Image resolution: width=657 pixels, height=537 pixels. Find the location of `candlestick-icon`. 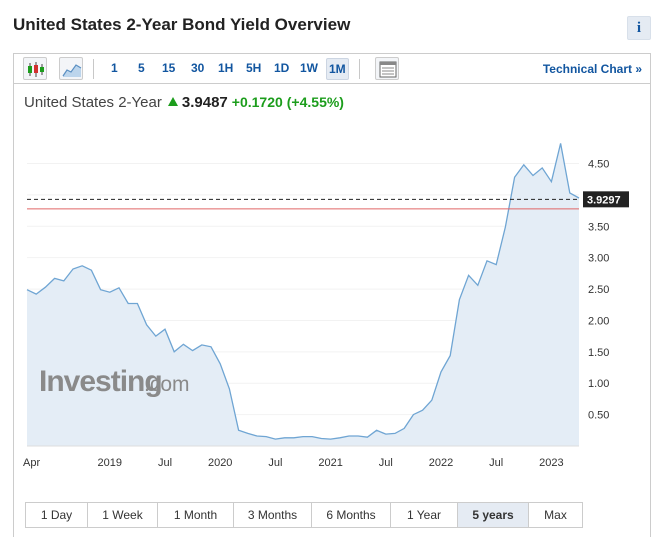

candlestick-icon is located at coordinates (36, 69).